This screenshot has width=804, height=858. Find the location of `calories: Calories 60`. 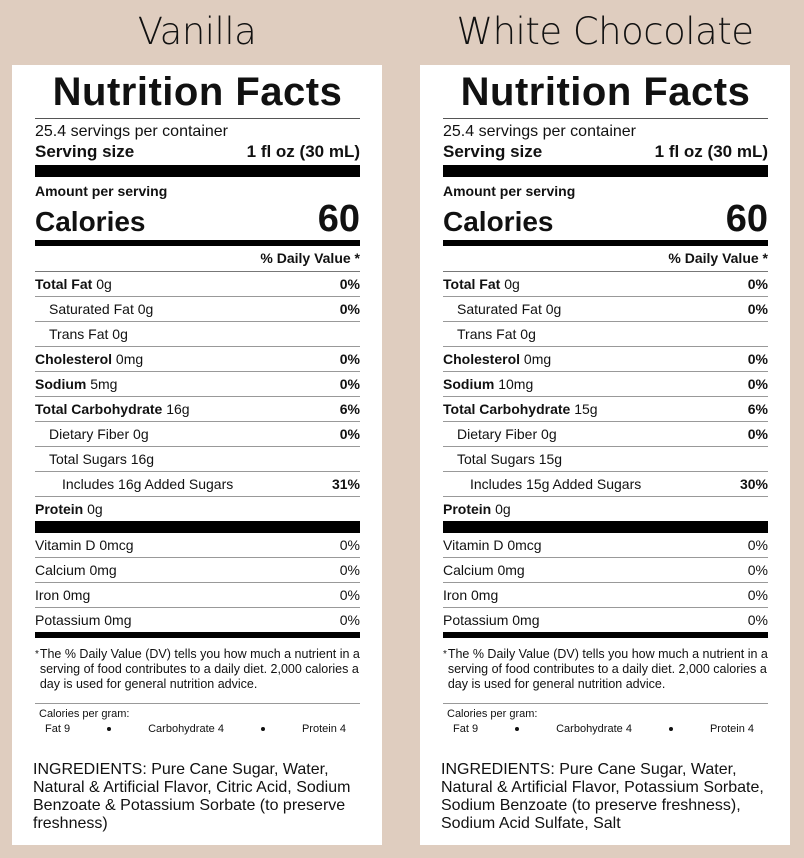

calories: Calories 60 is located at coordinates (605, 219).